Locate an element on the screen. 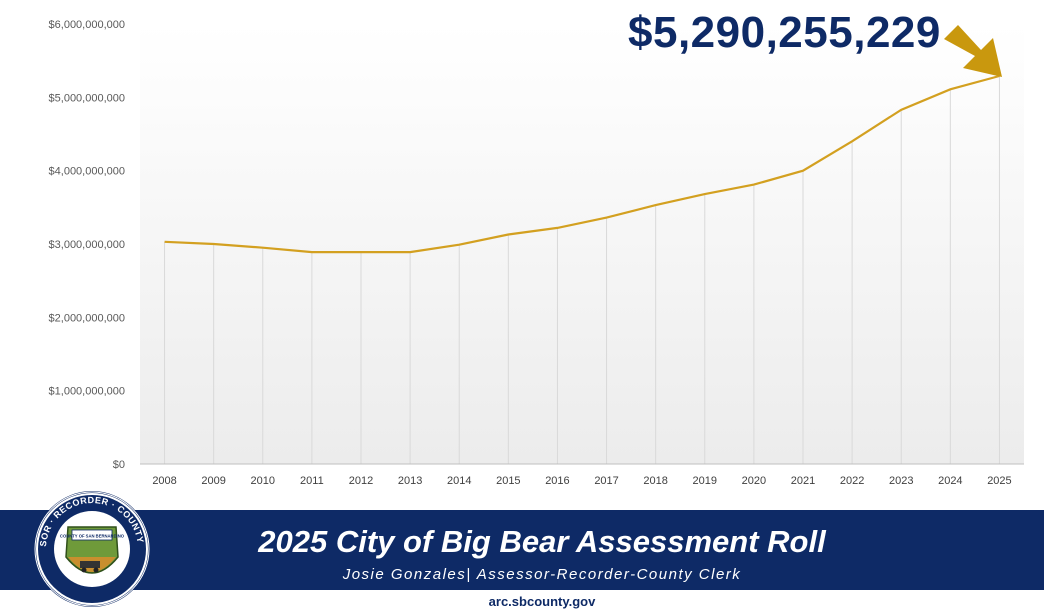  y-tick-label: $4,000,000,000 is located at coordinates (87, 172).